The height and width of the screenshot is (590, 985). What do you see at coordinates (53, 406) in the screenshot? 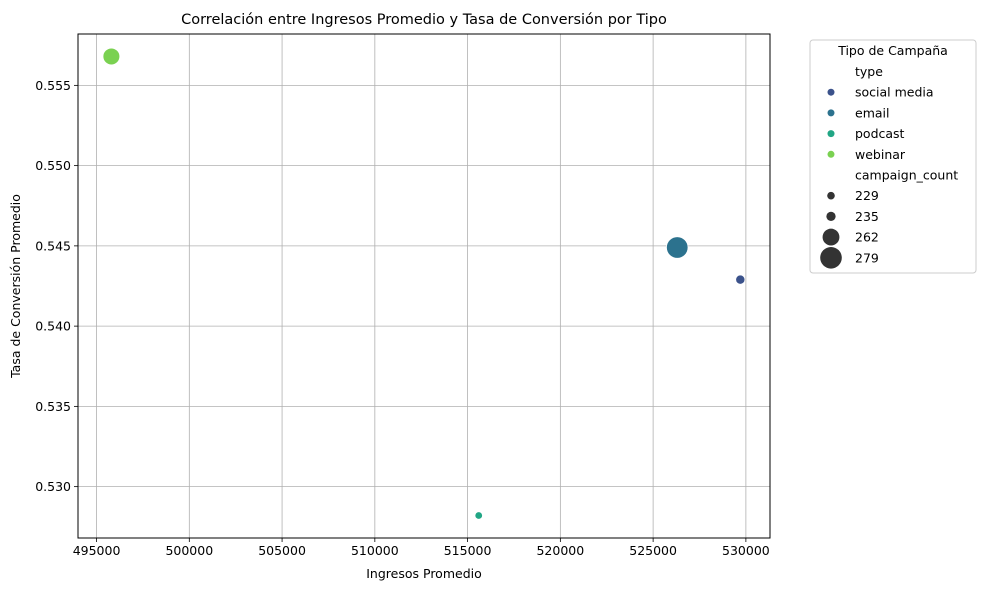
I see `y-tick-label: 0.535` at bounding box center [53, 406].